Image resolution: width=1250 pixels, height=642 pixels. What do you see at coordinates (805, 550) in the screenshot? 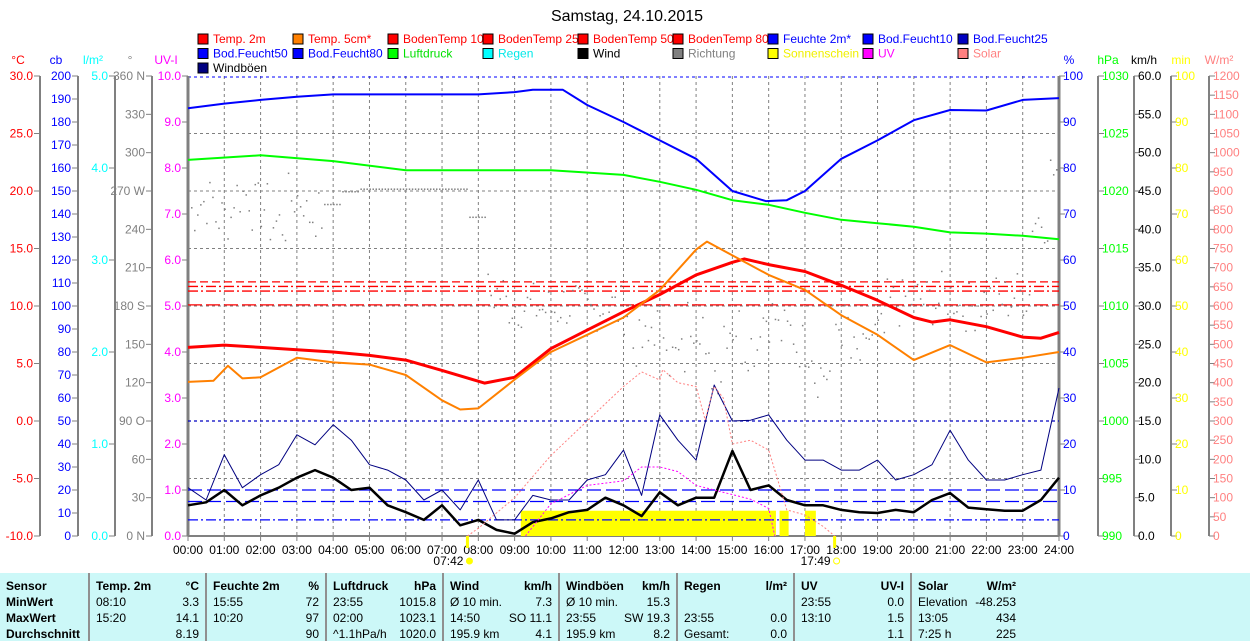
I see `x-axis-tick-label: 17:00` at bounding box center [805, 550].